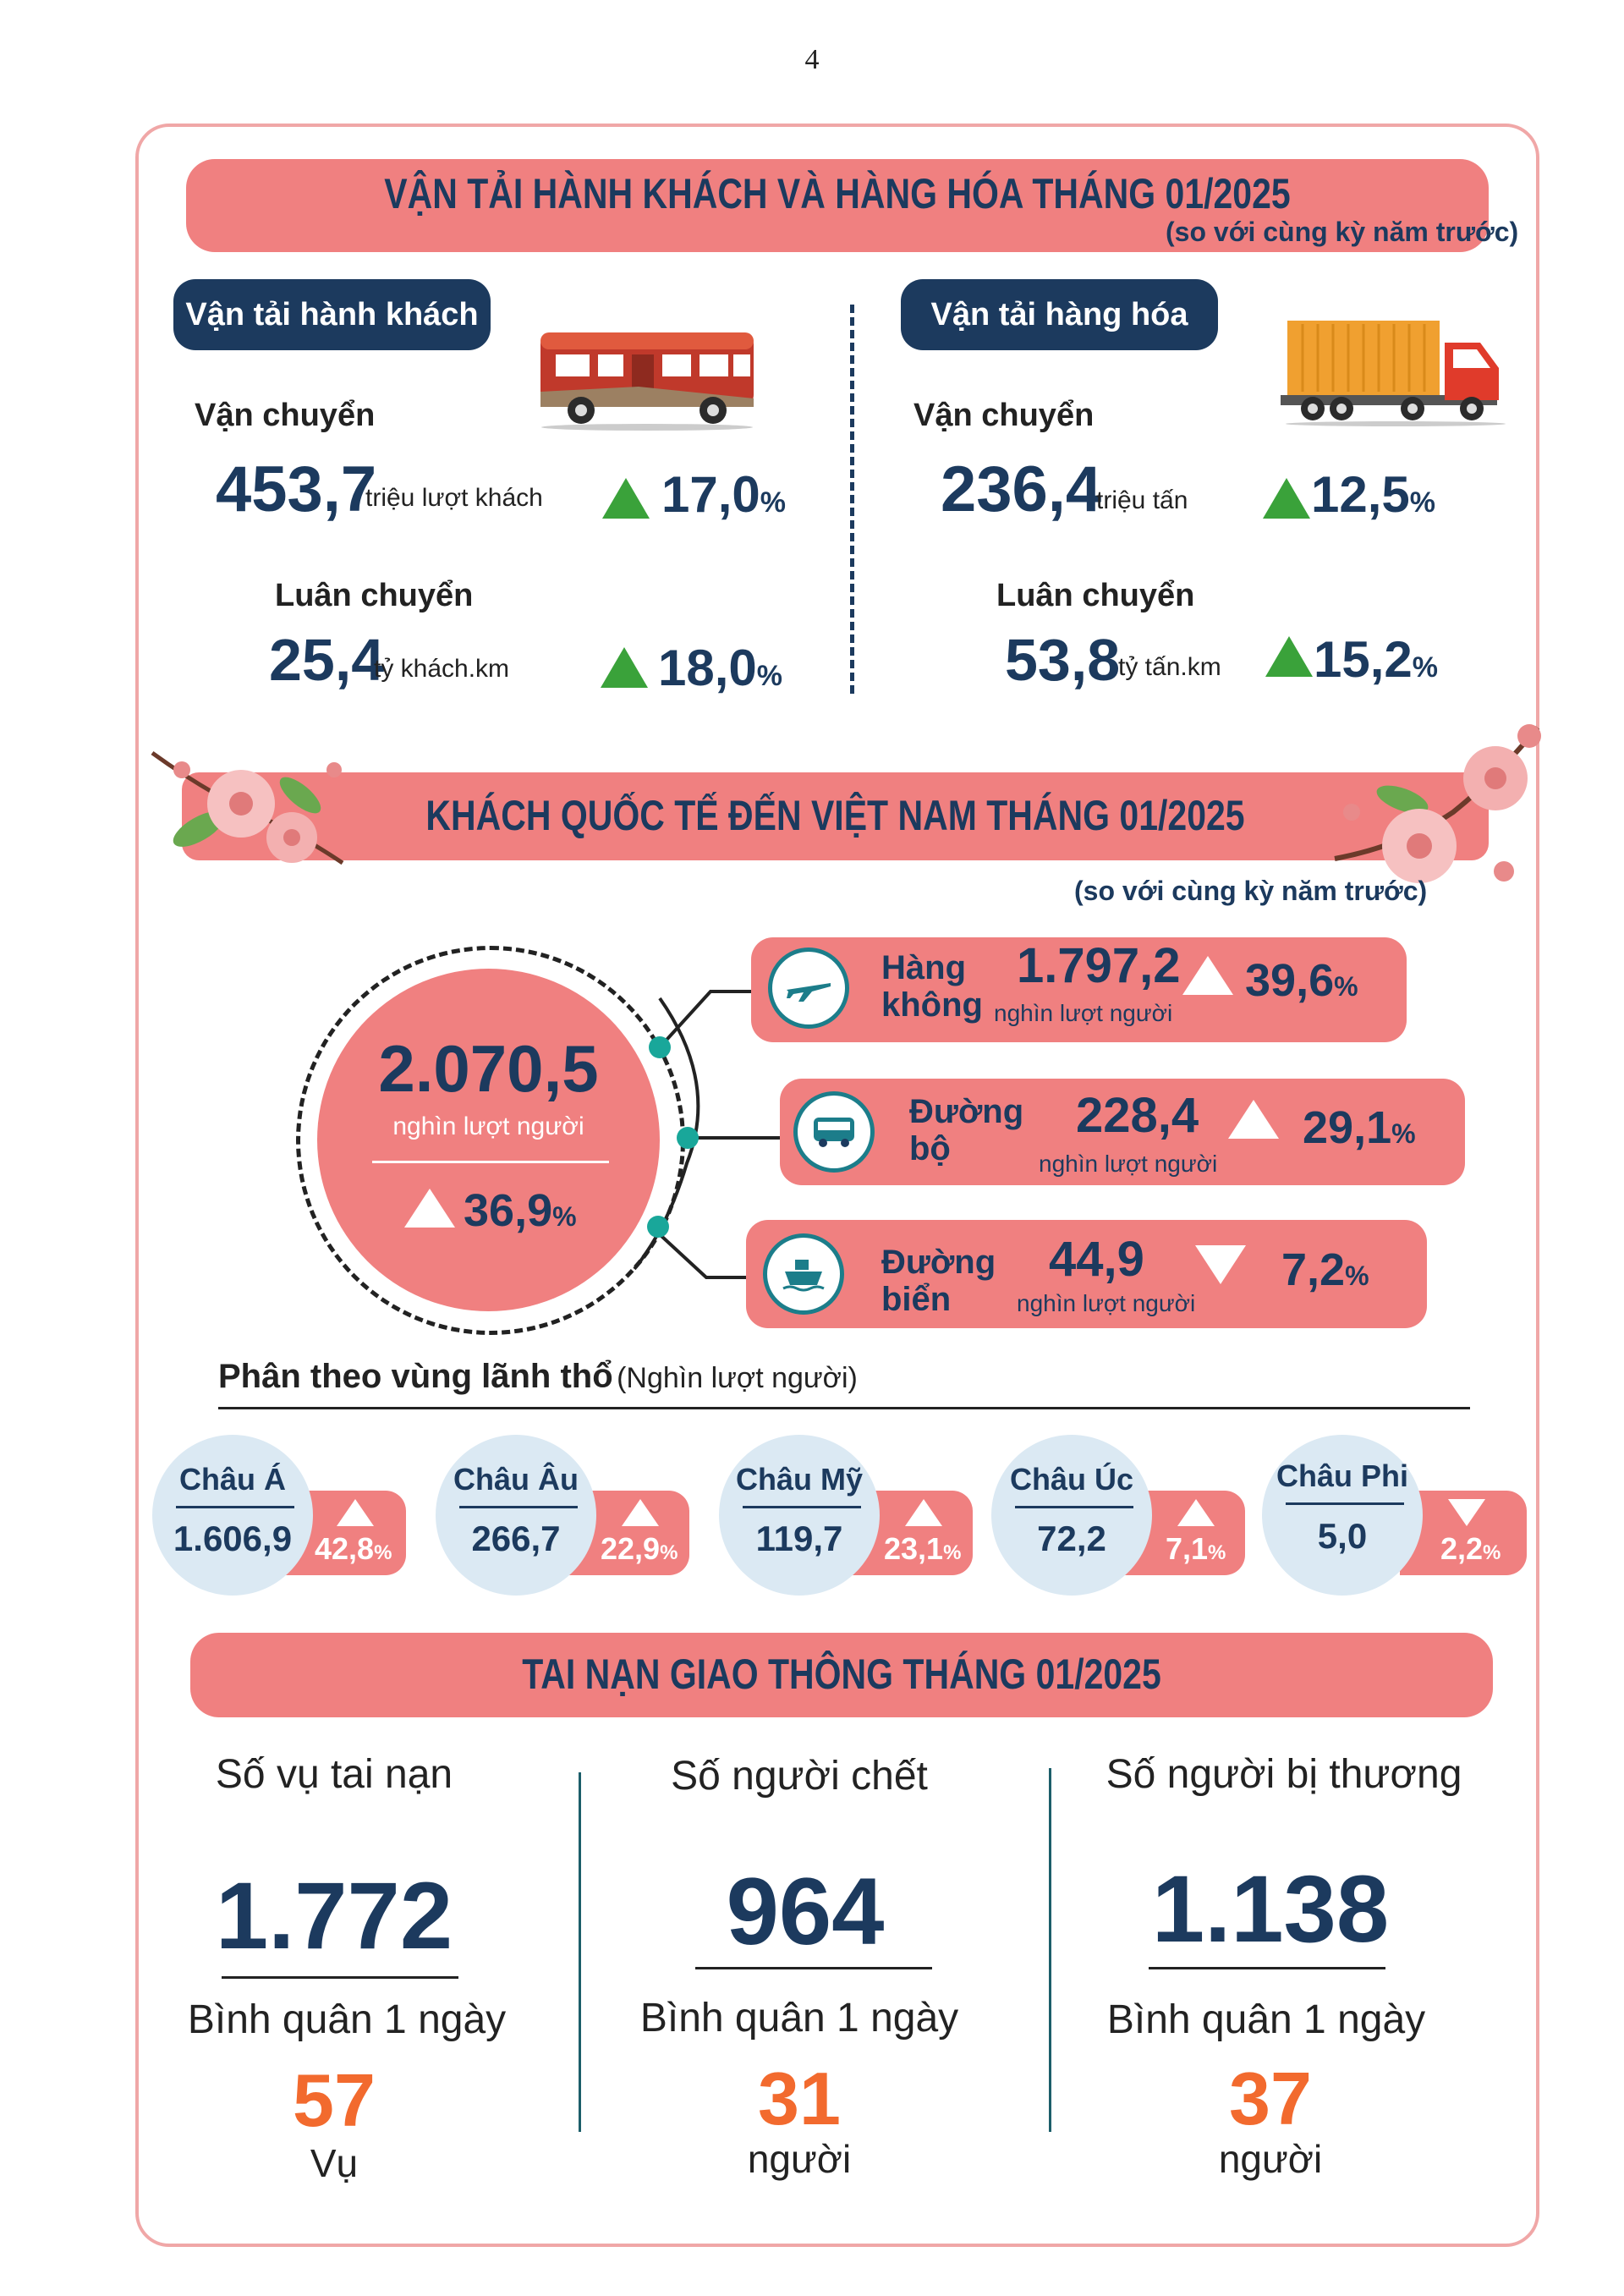 The width and height of the screenshot is (1624, 2296). What do you see at coordinates (923, 1512) in the screenshot?
I see `region-america-up-icon` at bounding box center [923, 1512].